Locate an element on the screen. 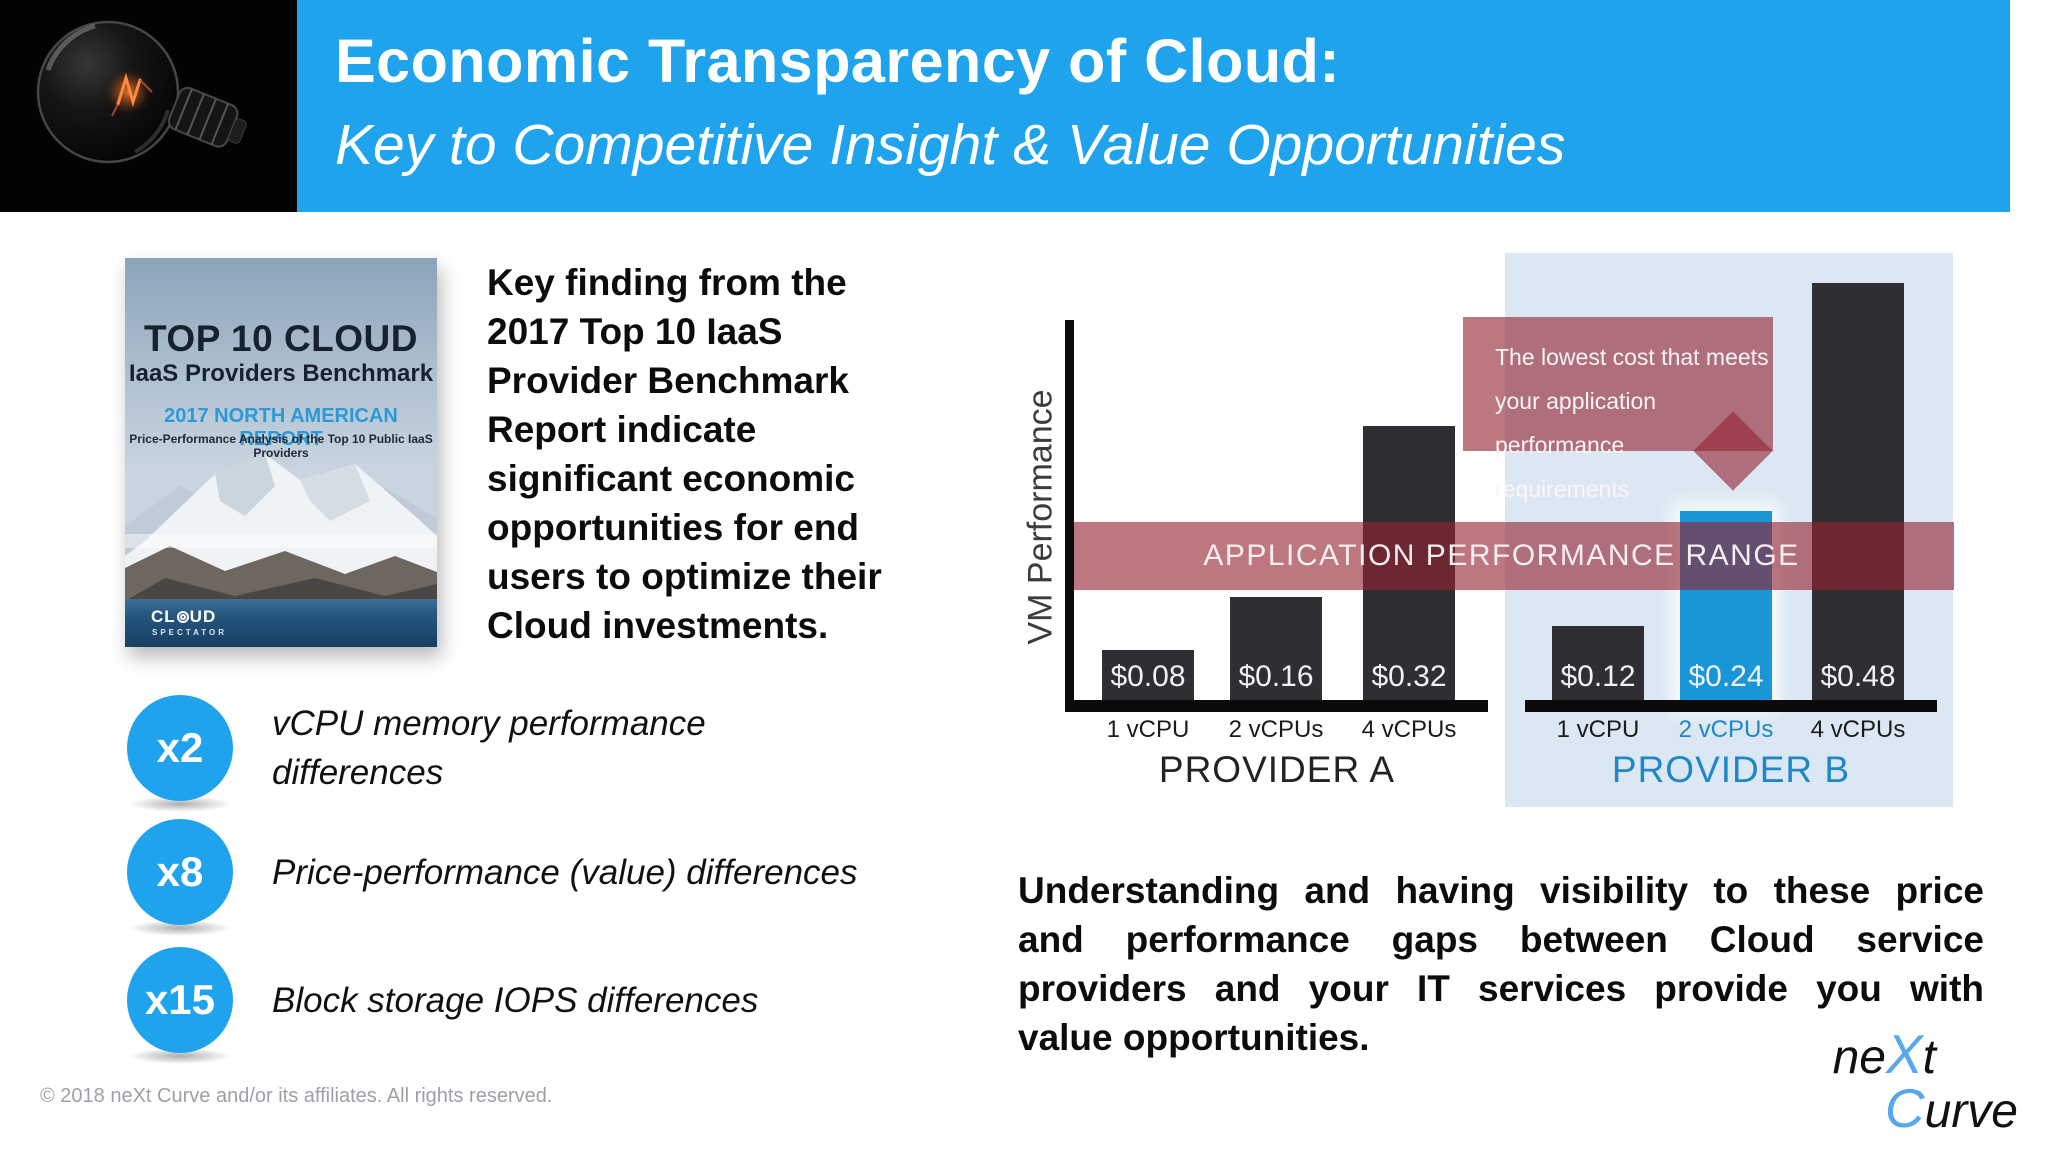 The image size is (2048, 1152). x-axis-provider-b is located at coordinates (1731, 706).